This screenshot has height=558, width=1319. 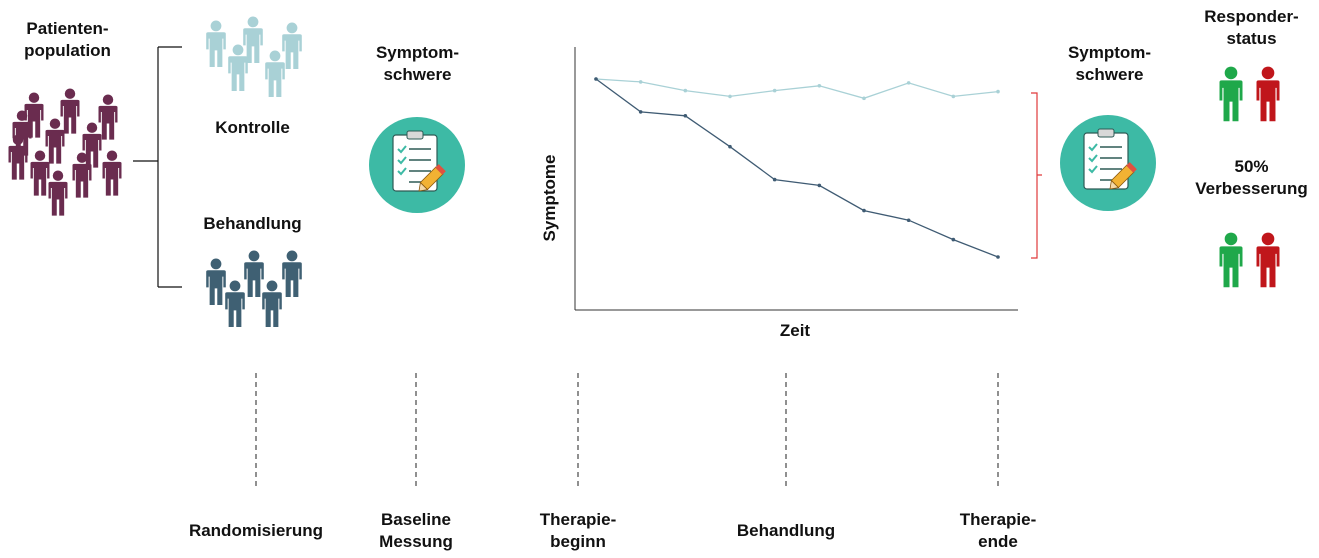 What do you see at coordinates (67, 39) in the screenshot?
I see `population-label: Patienten-population` at bounding box center [67, 39].